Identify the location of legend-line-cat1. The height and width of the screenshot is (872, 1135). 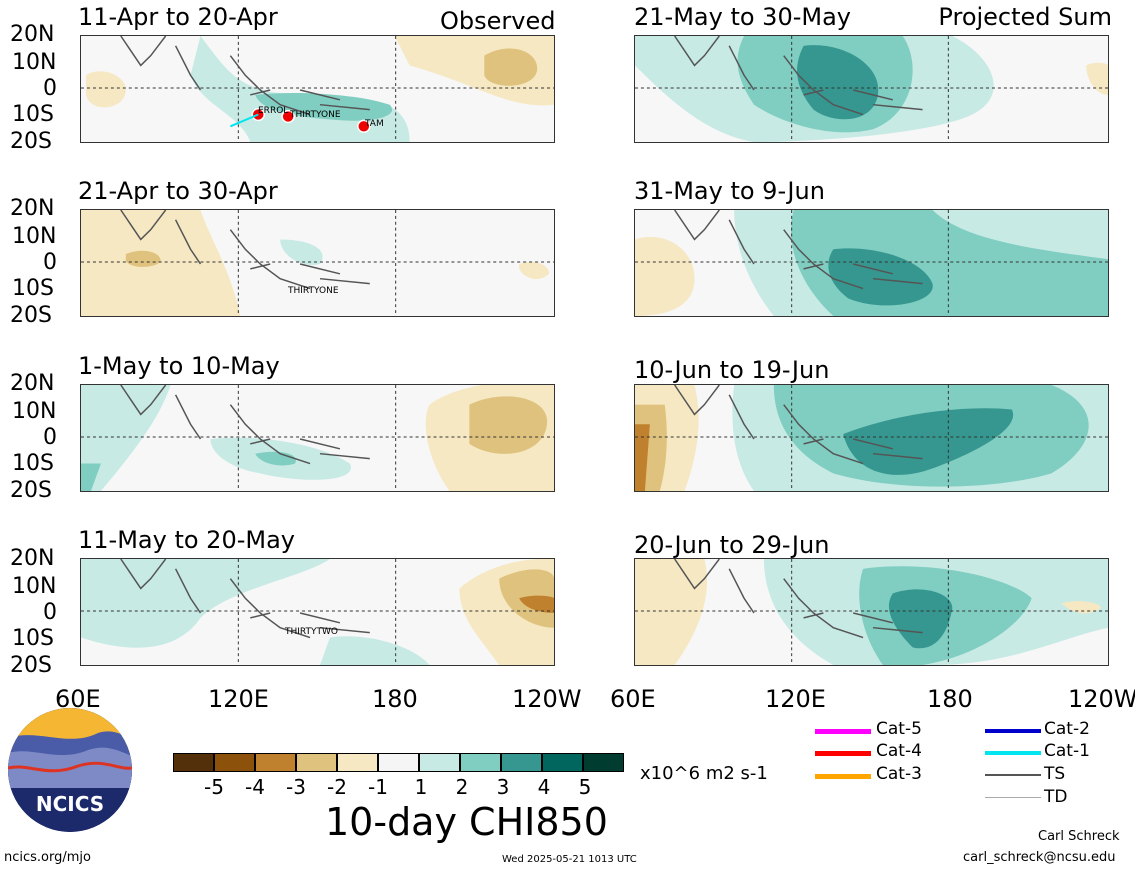
(1013, 753).